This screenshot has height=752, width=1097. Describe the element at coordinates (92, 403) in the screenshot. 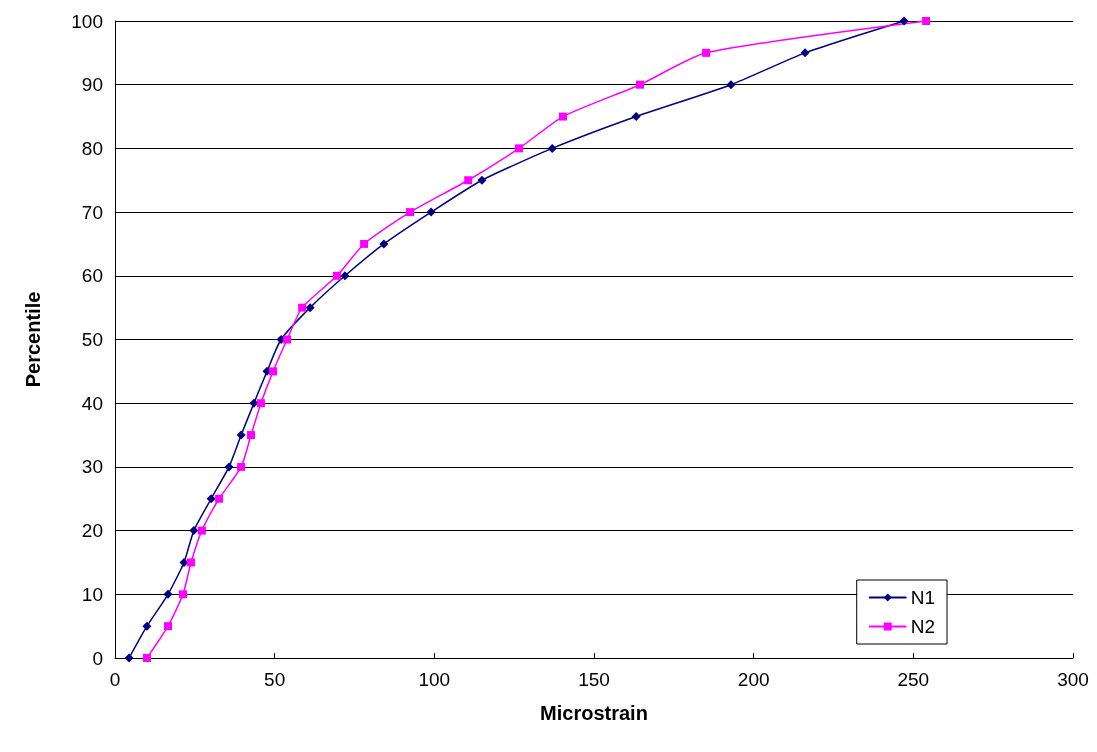

I see `y-tick-label: 40` at that location.